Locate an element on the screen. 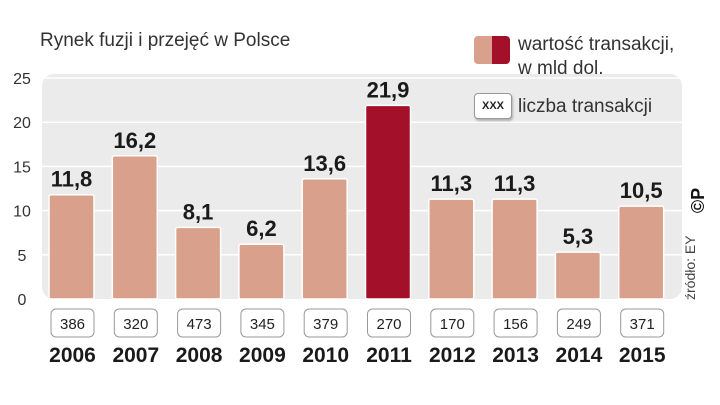 Image resolution: width=720 pixels, height=405 pixels. y-tick-label: 5 is located at coordinates (22, 256).